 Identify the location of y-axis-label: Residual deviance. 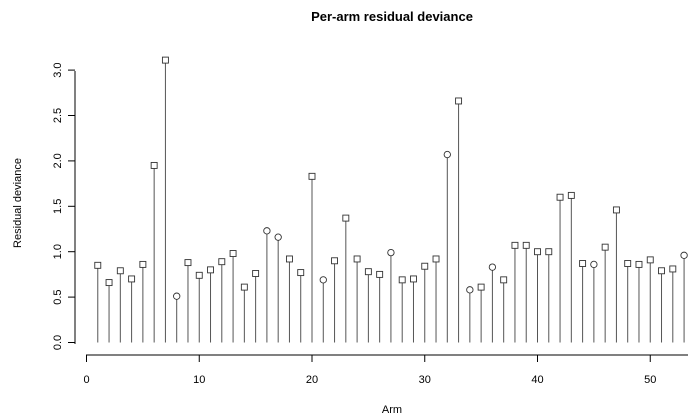
(18, 203).